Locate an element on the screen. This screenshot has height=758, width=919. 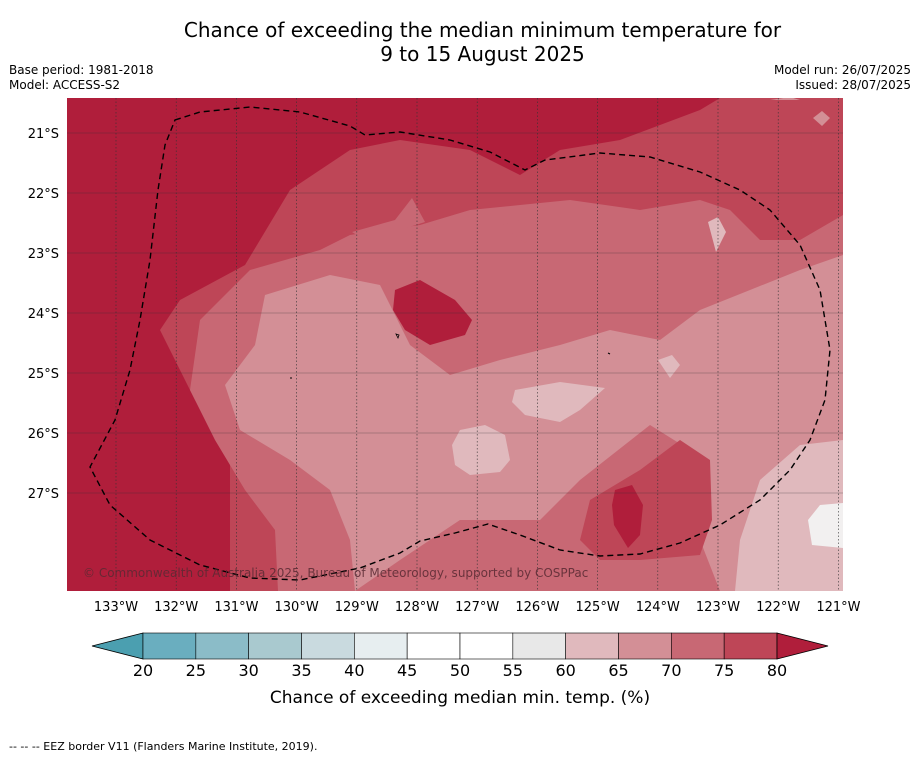
lon-label: 121°W is located at coordinates (838, 607).